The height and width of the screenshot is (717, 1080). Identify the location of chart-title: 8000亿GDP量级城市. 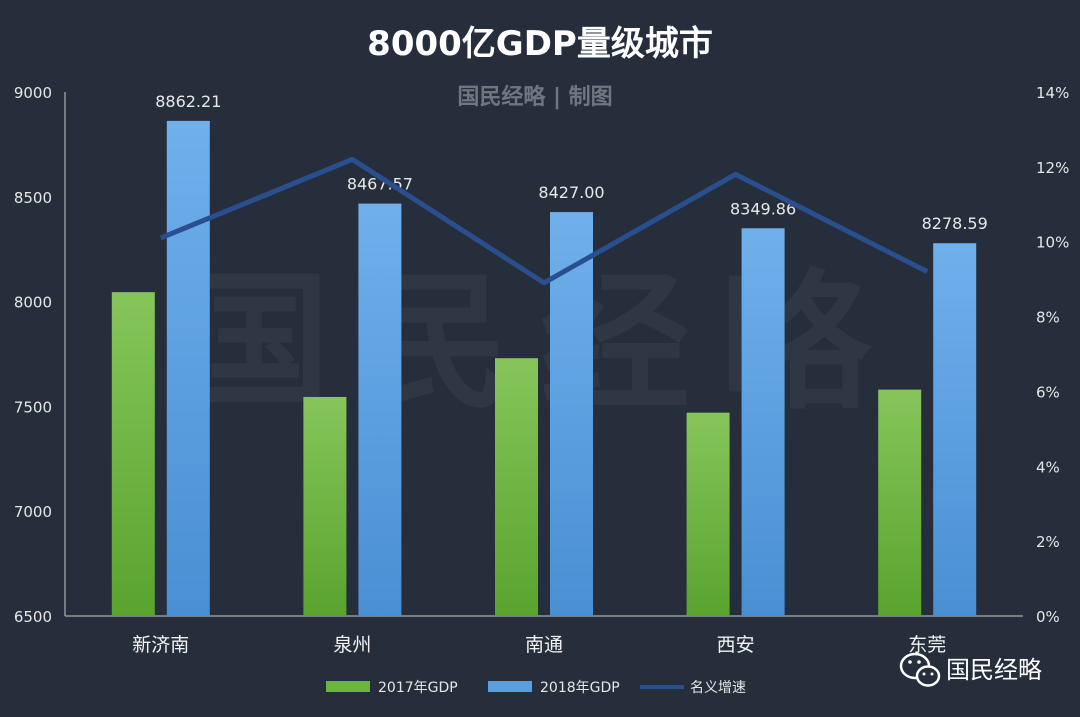
(540, 44).